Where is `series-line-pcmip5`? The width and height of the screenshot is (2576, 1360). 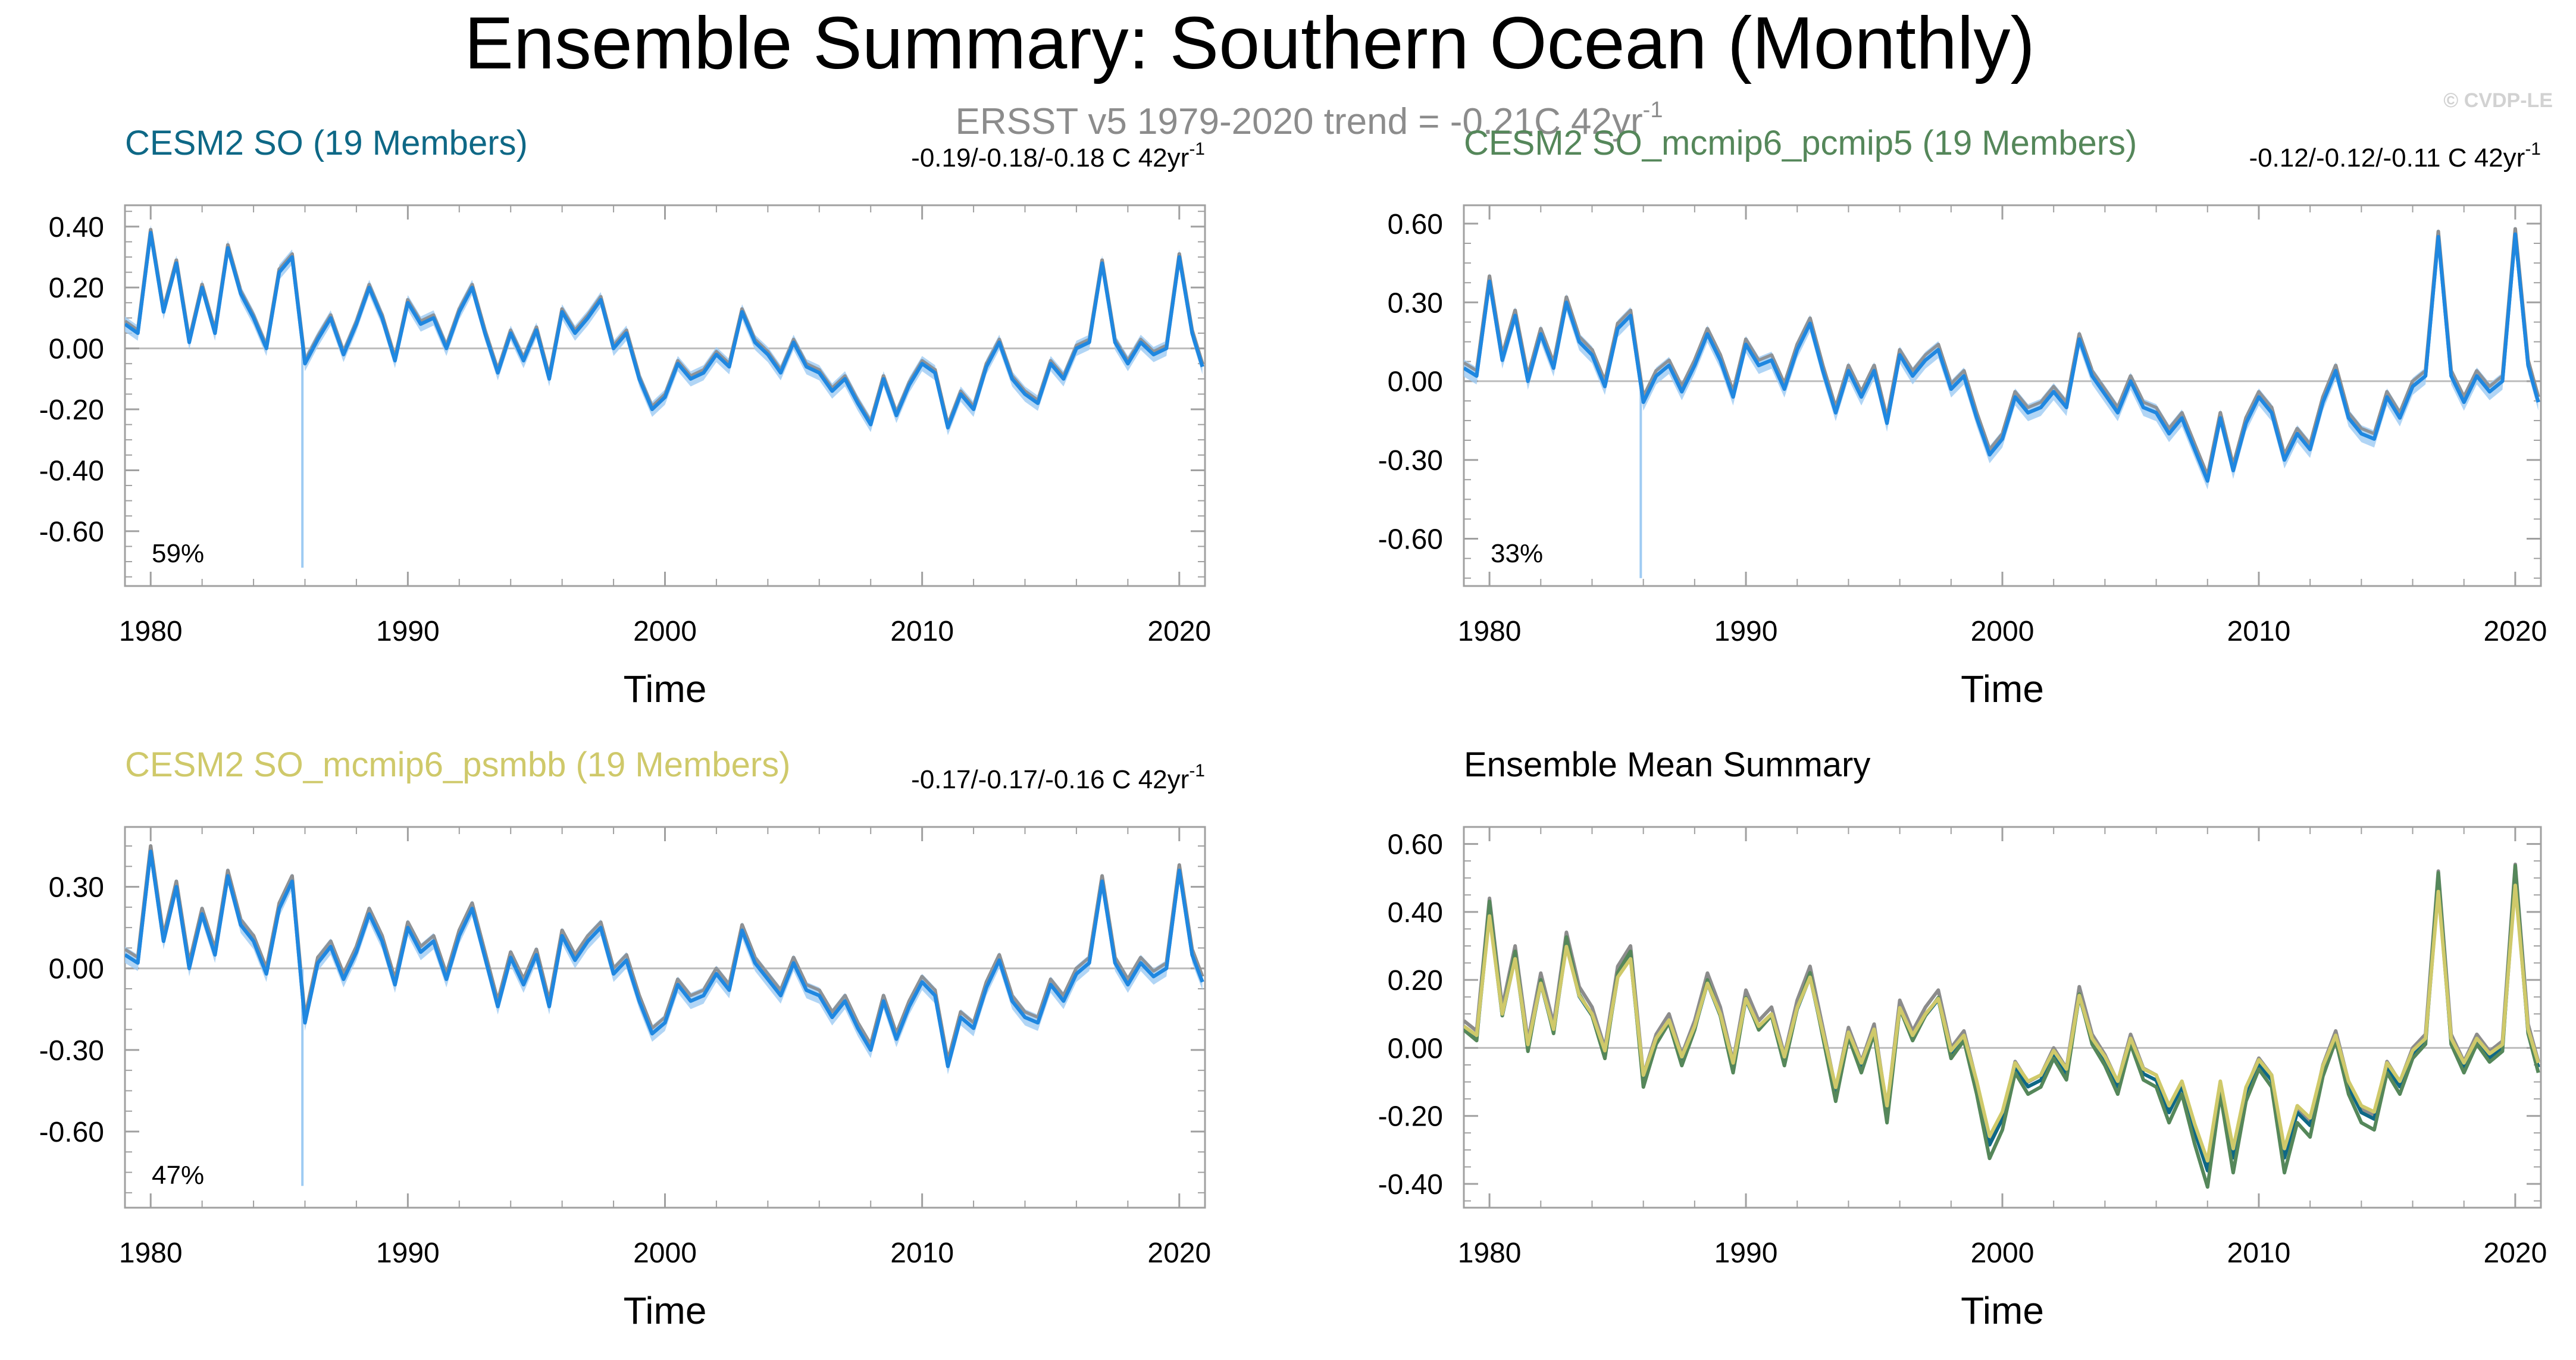 series-line-pcmip5 is located at coordinates (2002, 1026).